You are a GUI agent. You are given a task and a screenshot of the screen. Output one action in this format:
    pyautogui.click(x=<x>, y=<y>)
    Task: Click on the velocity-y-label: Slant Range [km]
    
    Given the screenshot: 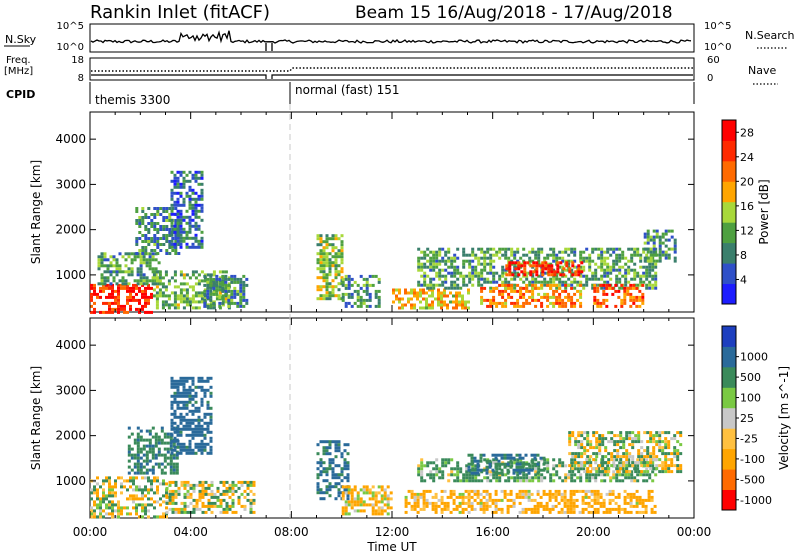 What is the action you would take?
    pyautogui.click(x=36, y=418)
    